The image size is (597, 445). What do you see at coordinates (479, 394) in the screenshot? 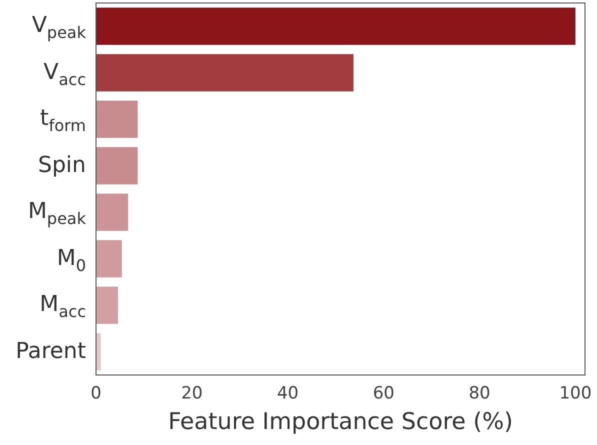
I see `x-tick-label: 80` at bounding box center [479, 394].